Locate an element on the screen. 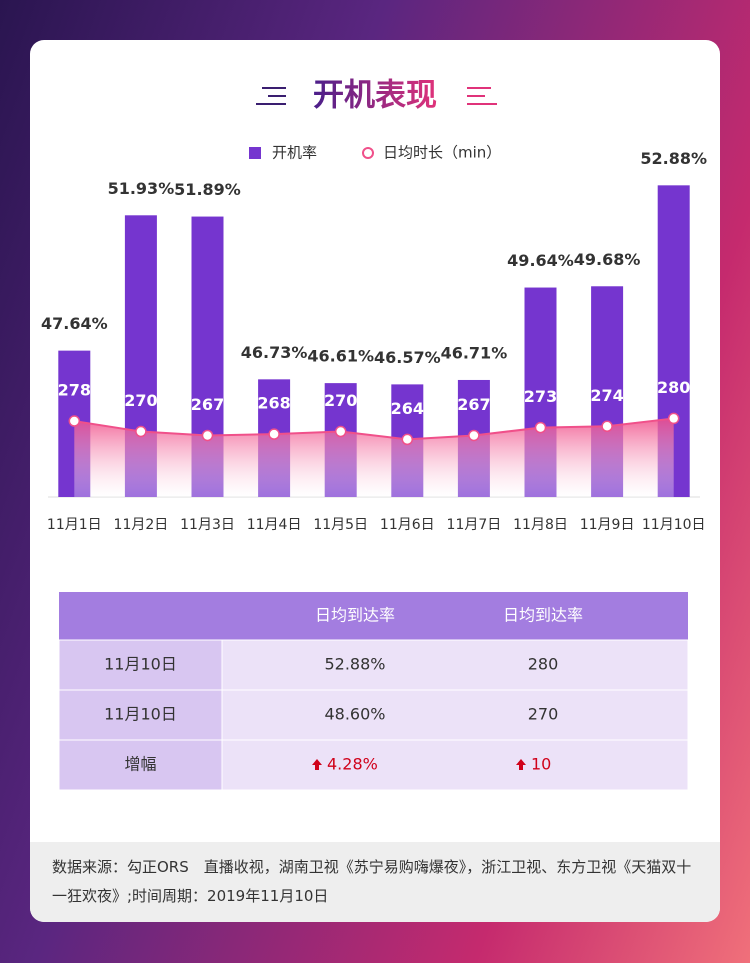 The height and width of the screenshot is (963, 750). x-tick-label: 11月3日 is located at coordinates (207, 525).